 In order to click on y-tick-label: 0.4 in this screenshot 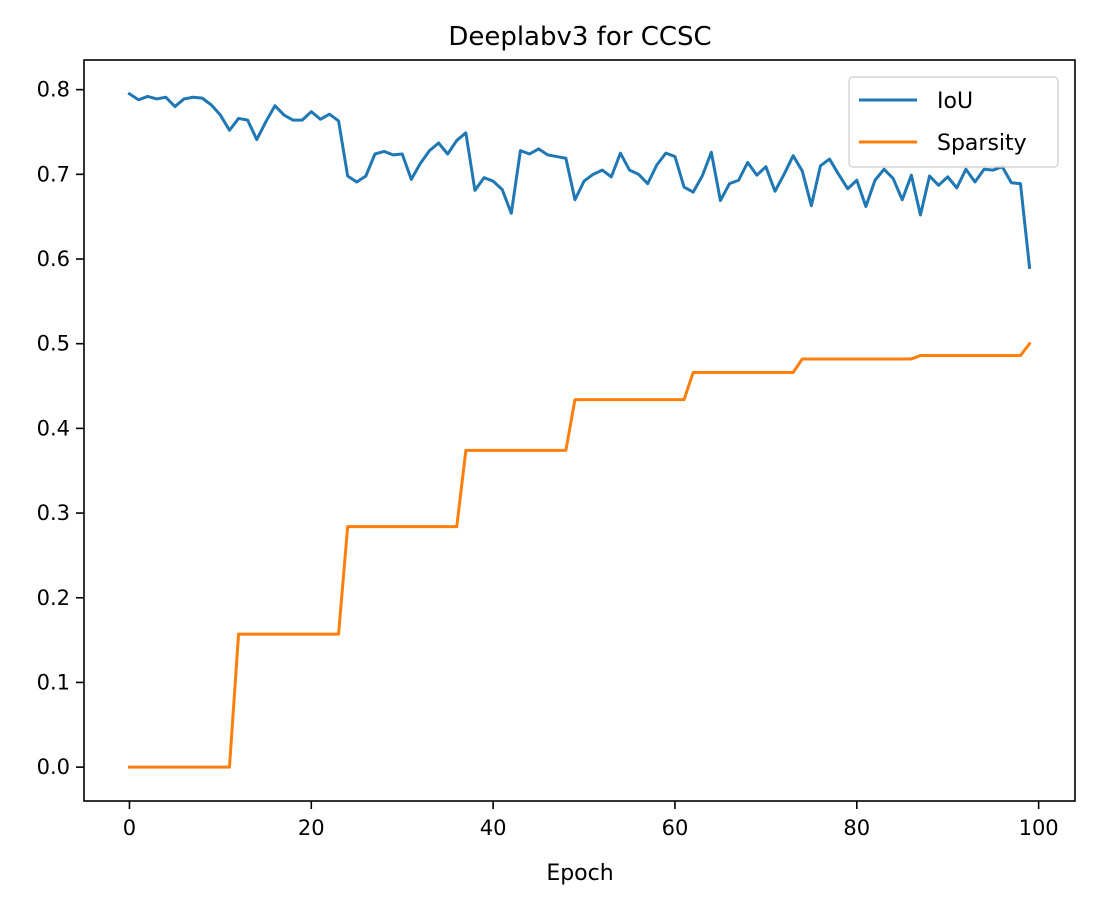, I will do `click(53, 428)`.